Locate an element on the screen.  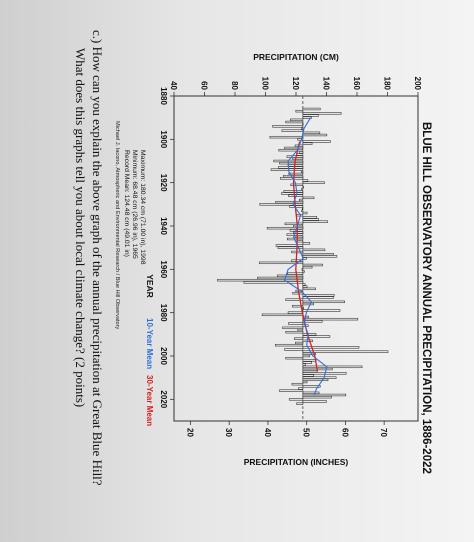
cm-tick-label: 40 is located at coordinates (173, 85).